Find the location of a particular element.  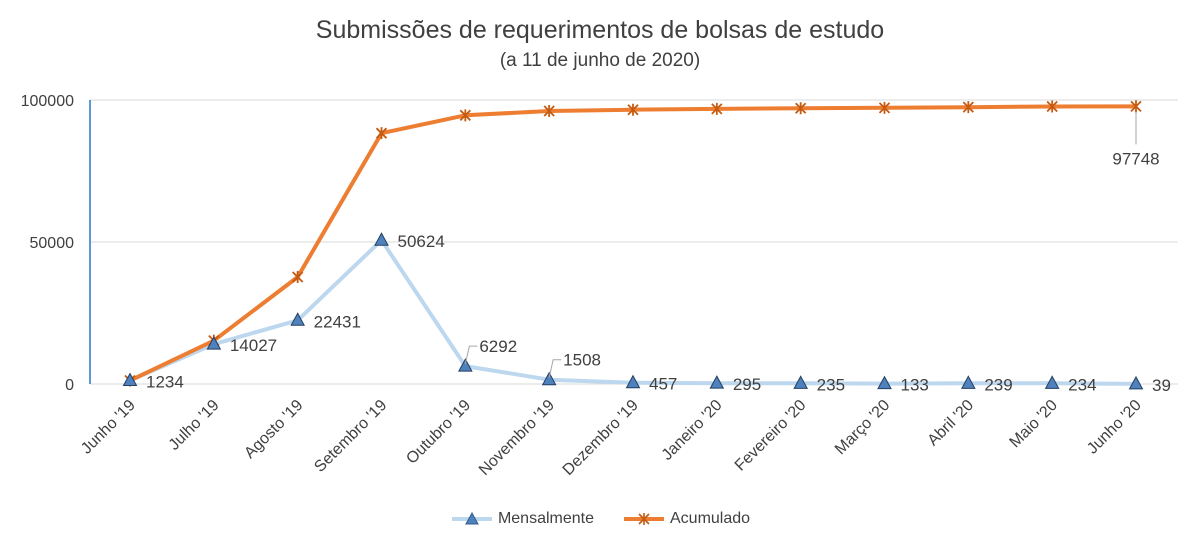

legend-item-mensalmente: Mensalmente is located at coordinates (522, 519).